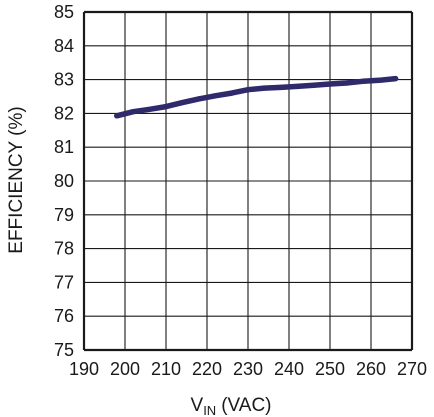  What do you see at coordinates (64, 147) in the screenshot?
I see `y-tick-label: 81` at bounding box center [64, 147].